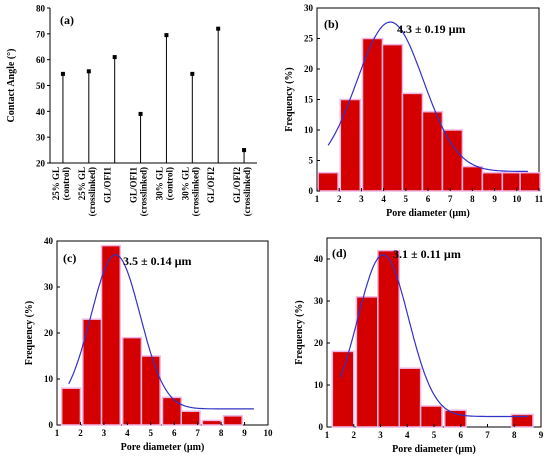 This screenshot has width=550, height=457. What do you see at coordinates (157, 261) in the screenshot?
I see `mean-annotation: 3.5 ± 0.14 µm` at bounding box center [157, 261].